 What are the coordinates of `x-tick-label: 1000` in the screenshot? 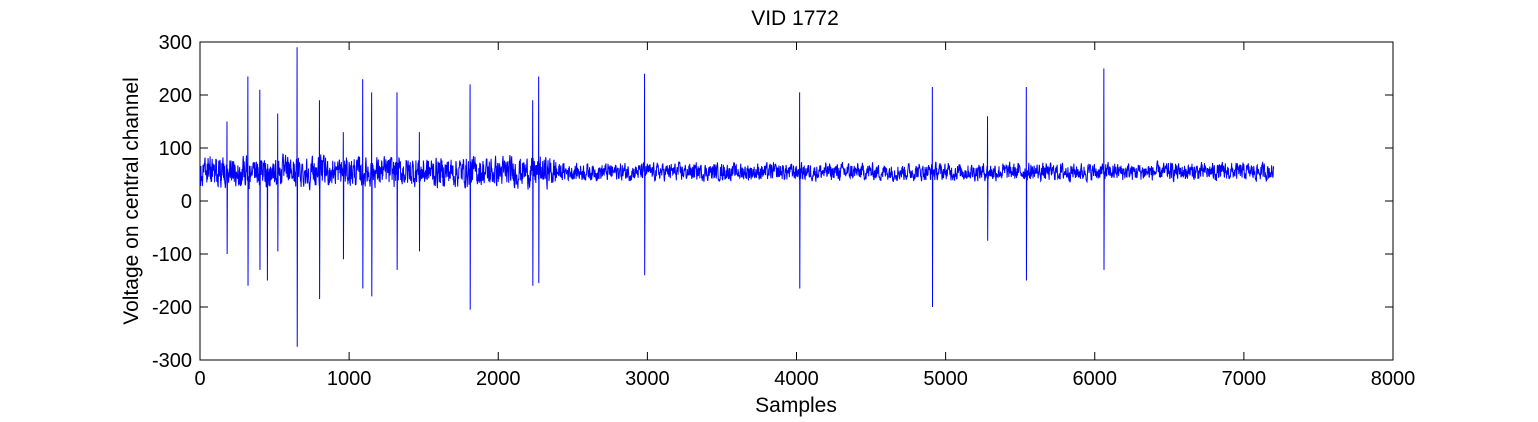 It's located at (349, 379).